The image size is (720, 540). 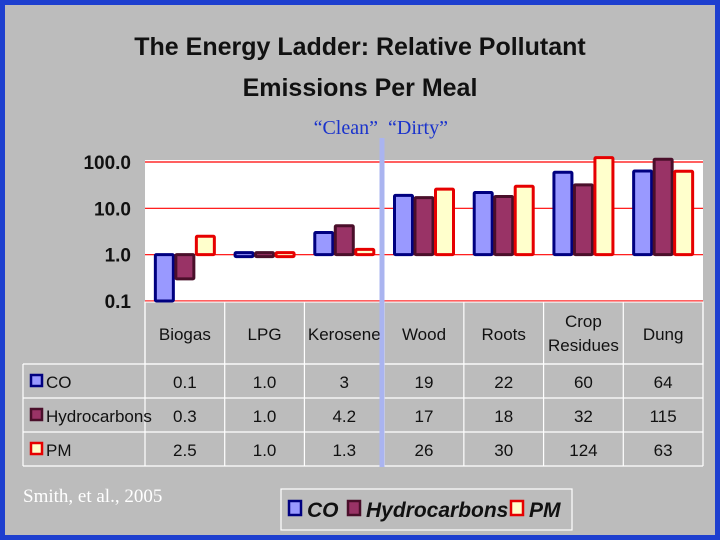 What do you see at coordinates (185, 450) in the screenshot?
I see `table-cell-value: 2.5` at bounding box center [185, 450].